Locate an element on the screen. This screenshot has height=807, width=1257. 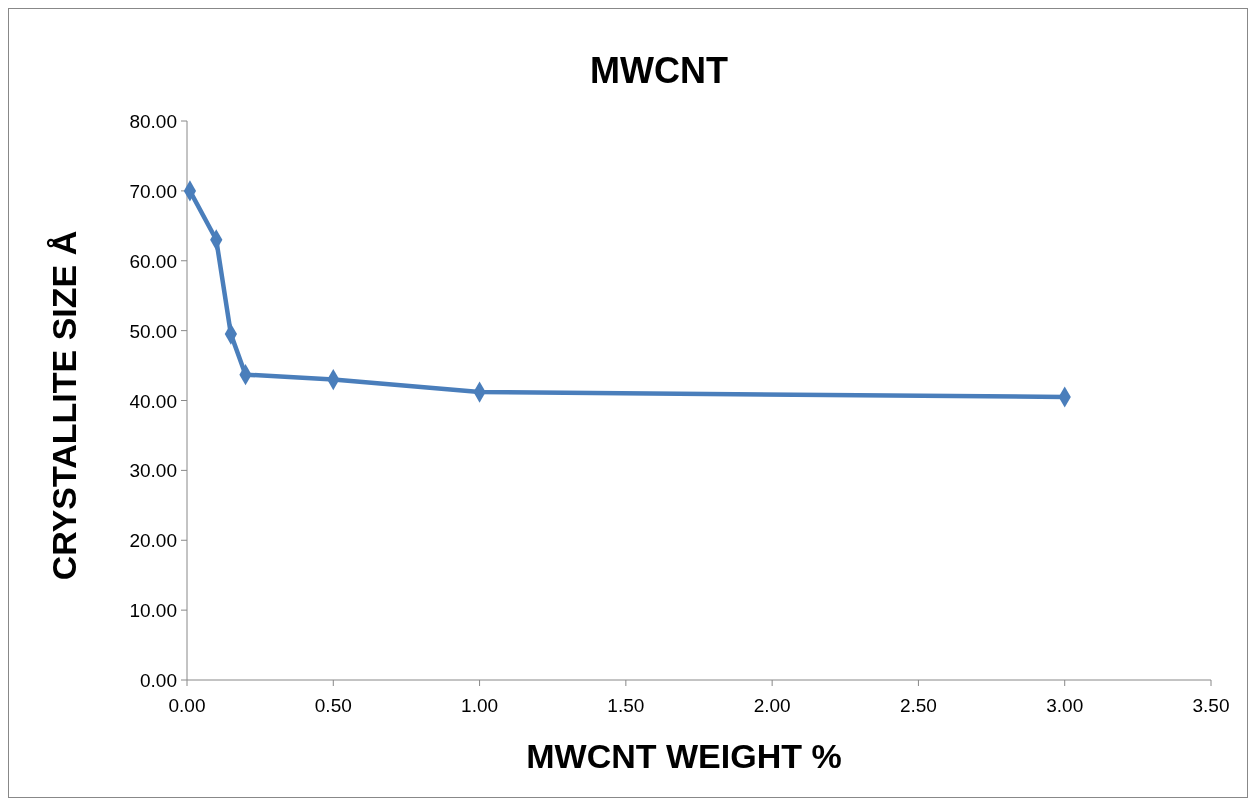
chart-title: MWCNT is located at coordinates (659, 70).